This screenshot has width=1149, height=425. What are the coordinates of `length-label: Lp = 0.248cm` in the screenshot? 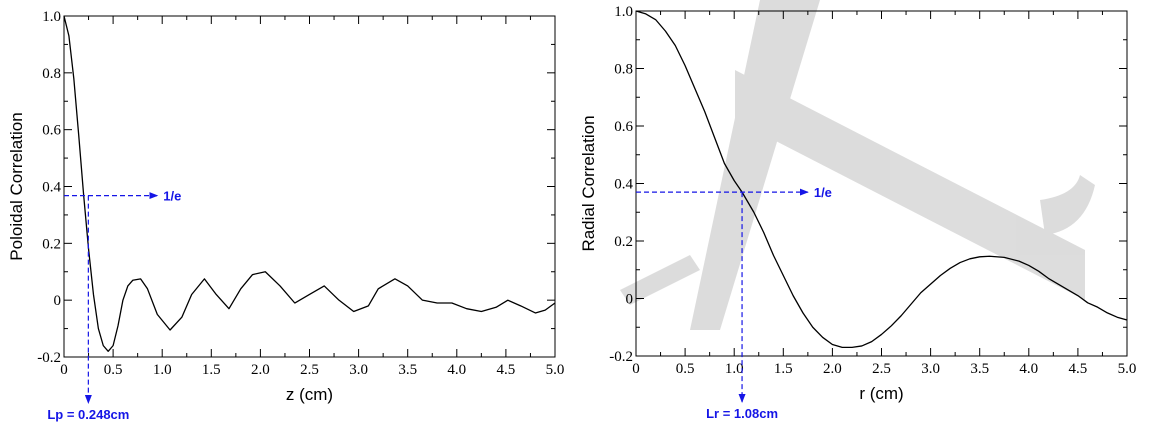 It's located at (88, 414).